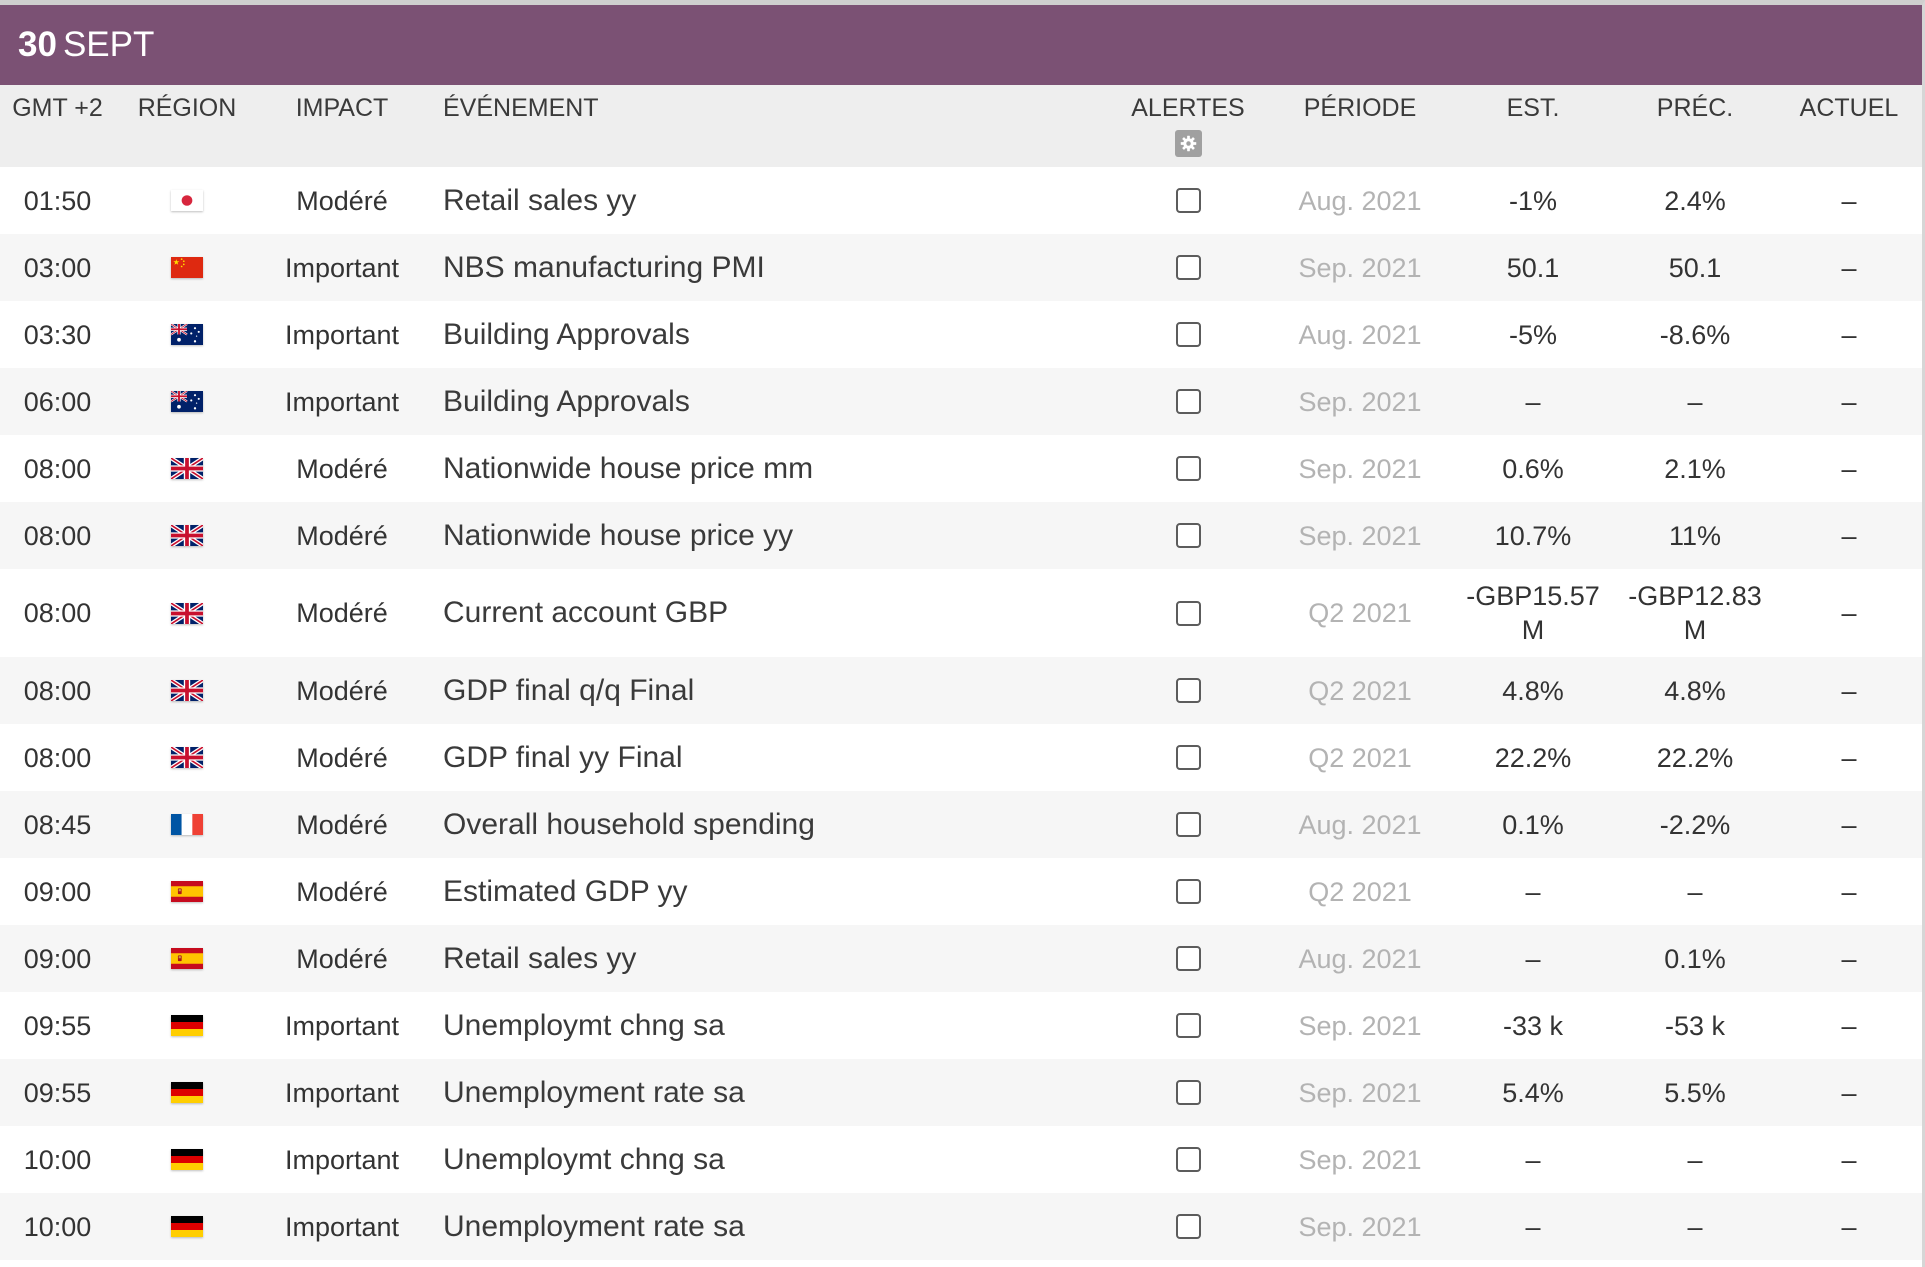 This screenshot has height=1267, width=1925. Describe the element at coordinates (1360, 1025) in the screenshot. I see `event-period: Sep. 2021` at that location.